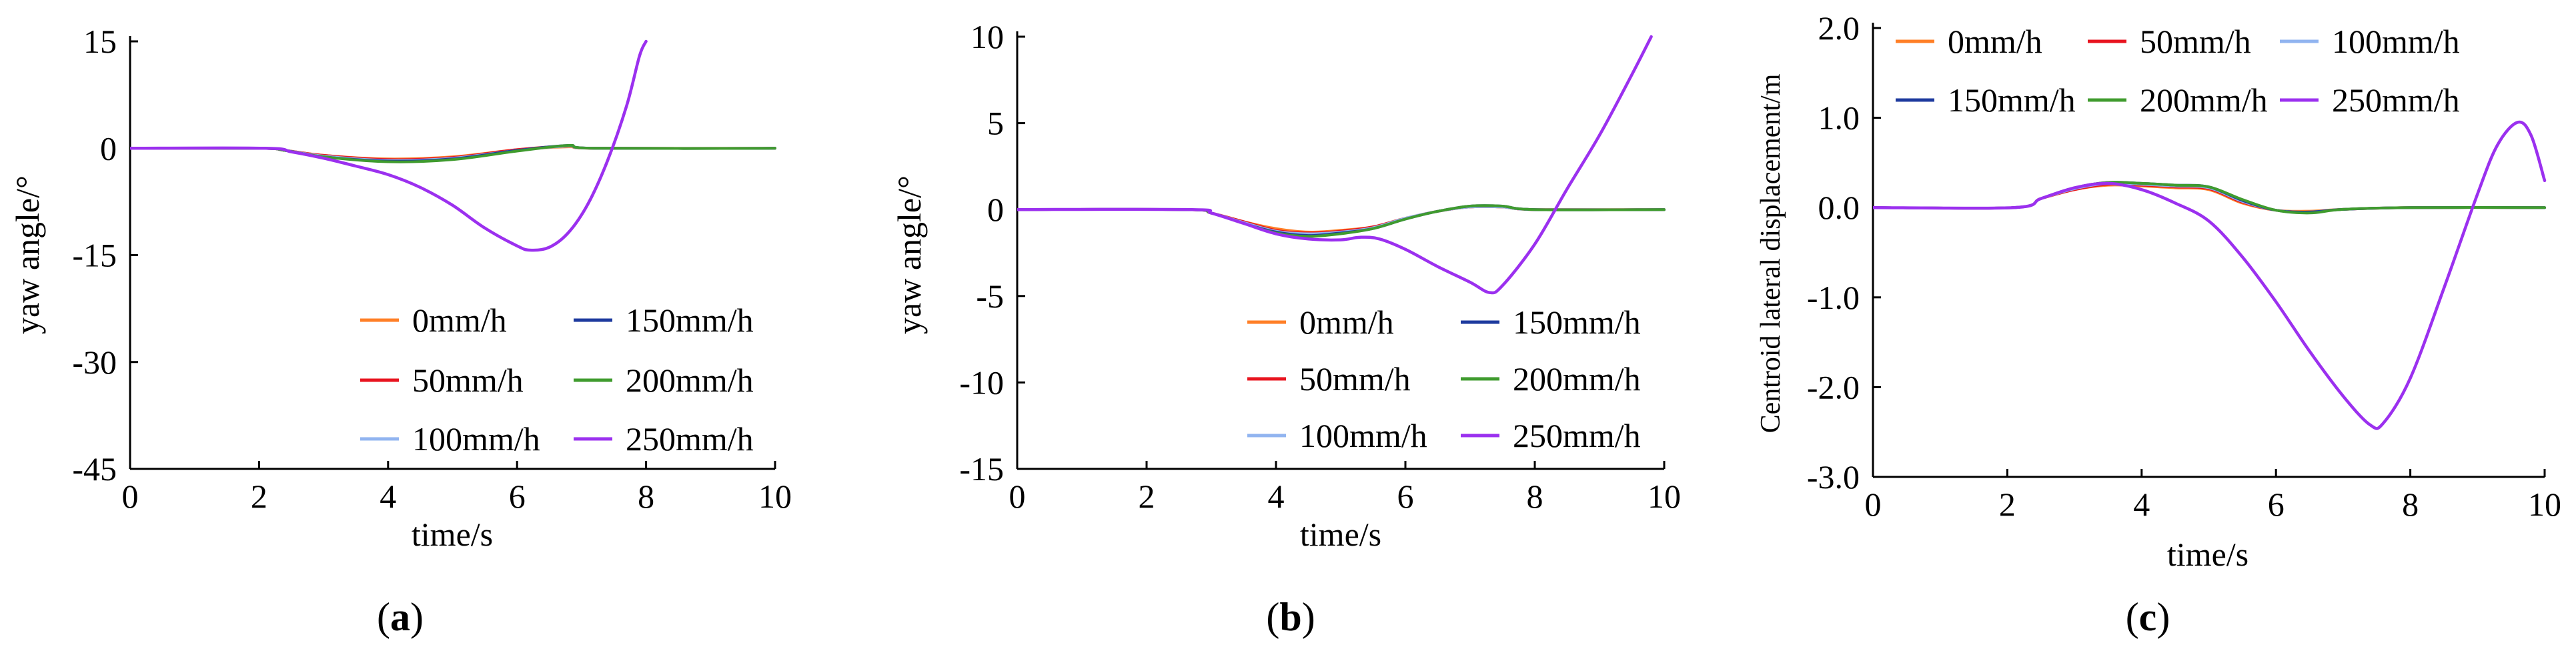 This screenshot has width=2576, height=657. I want to click on legend: 0mm/h 50mm/h 100mm/h 150mm/h 200mm/h 250mm/h, so click(2178, 71).